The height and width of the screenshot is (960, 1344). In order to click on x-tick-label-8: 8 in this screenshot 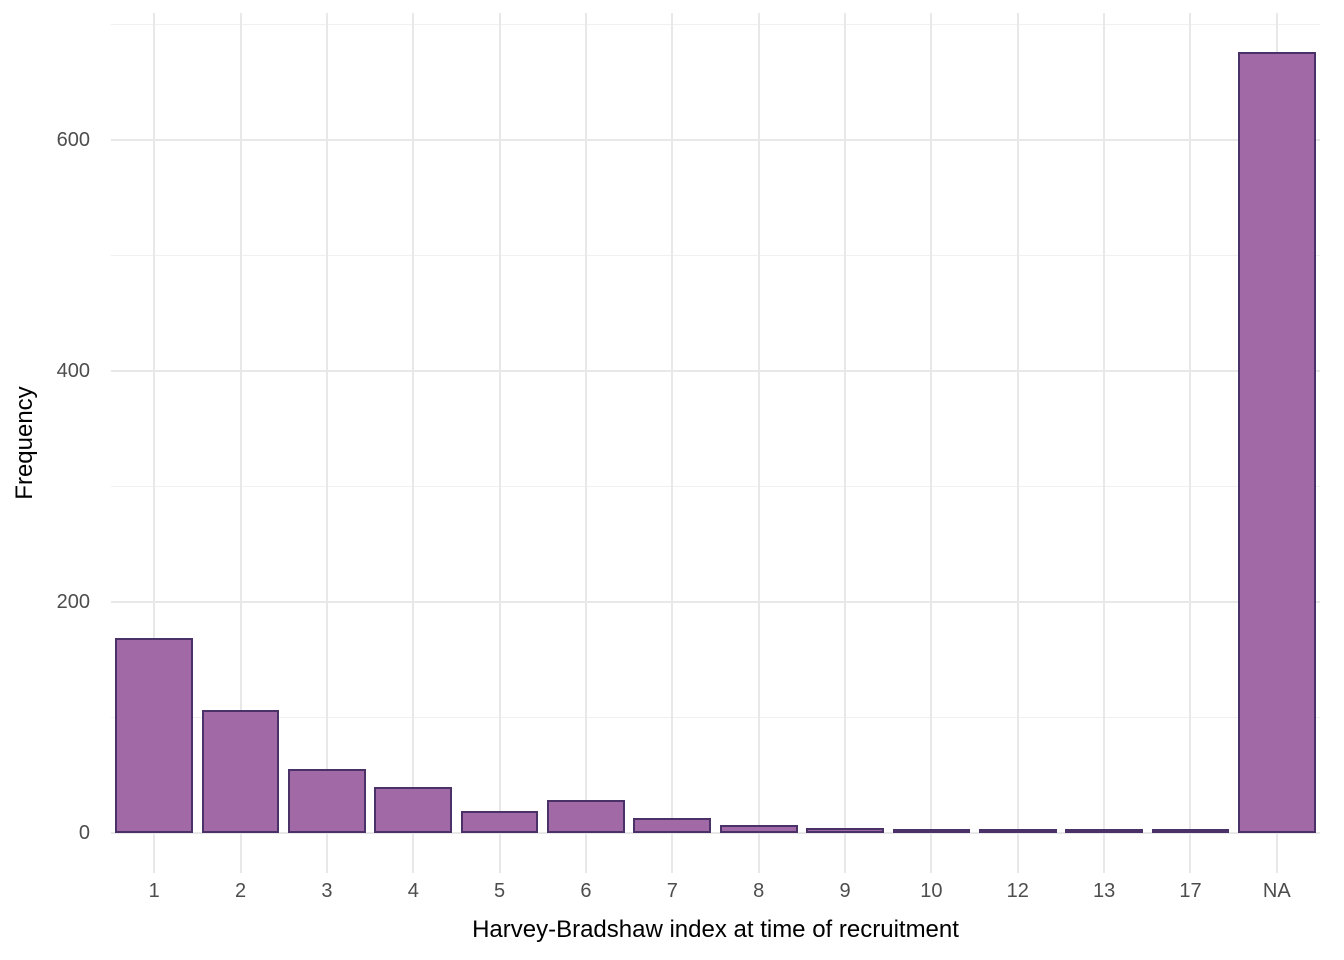, I will do `click(759, 891)`.